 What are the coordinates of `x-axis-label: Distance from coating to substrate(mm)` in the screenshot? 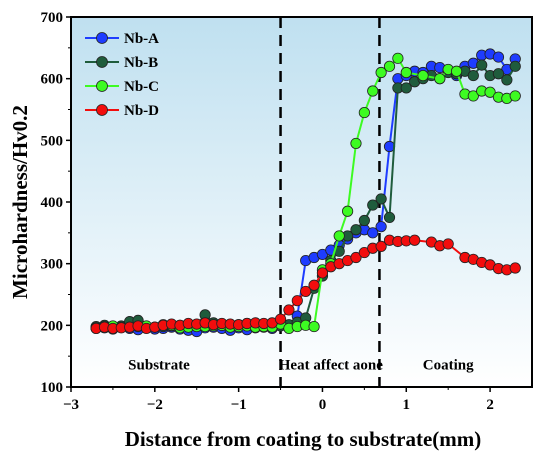 It's located at (303, 439).